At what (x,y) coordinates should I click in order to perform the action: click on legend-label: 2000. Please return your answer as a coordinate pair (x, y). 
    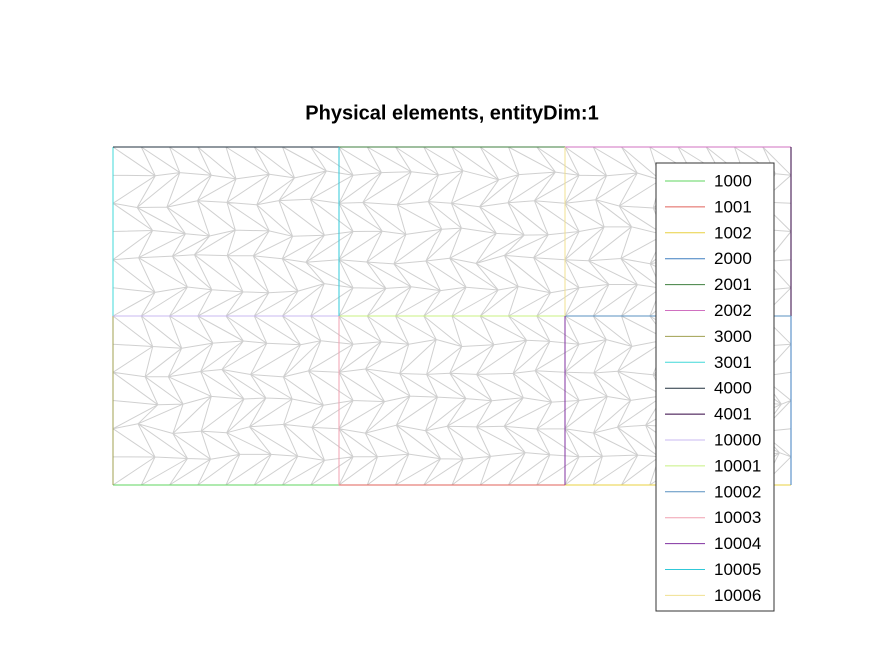
    Looking at the image, I should click on (733, 258).